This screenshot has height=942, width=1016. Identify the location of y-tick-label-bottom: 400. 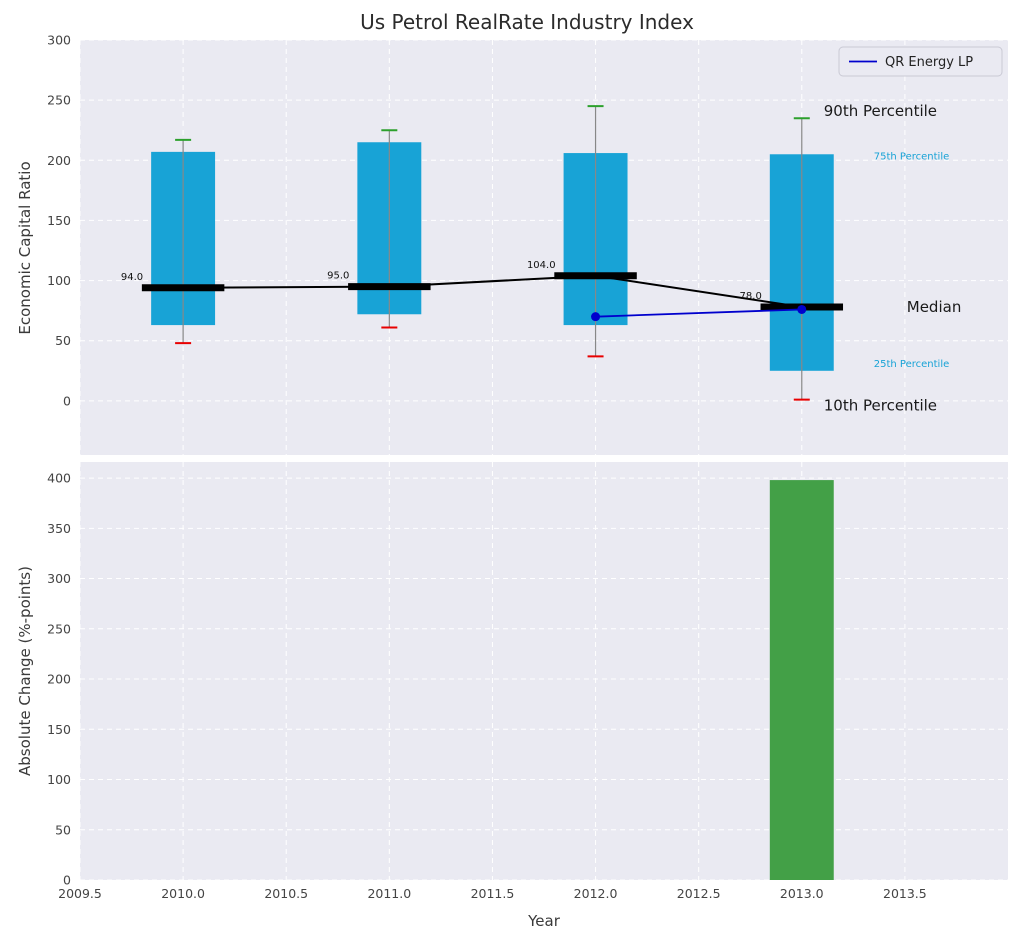
(59, 478).